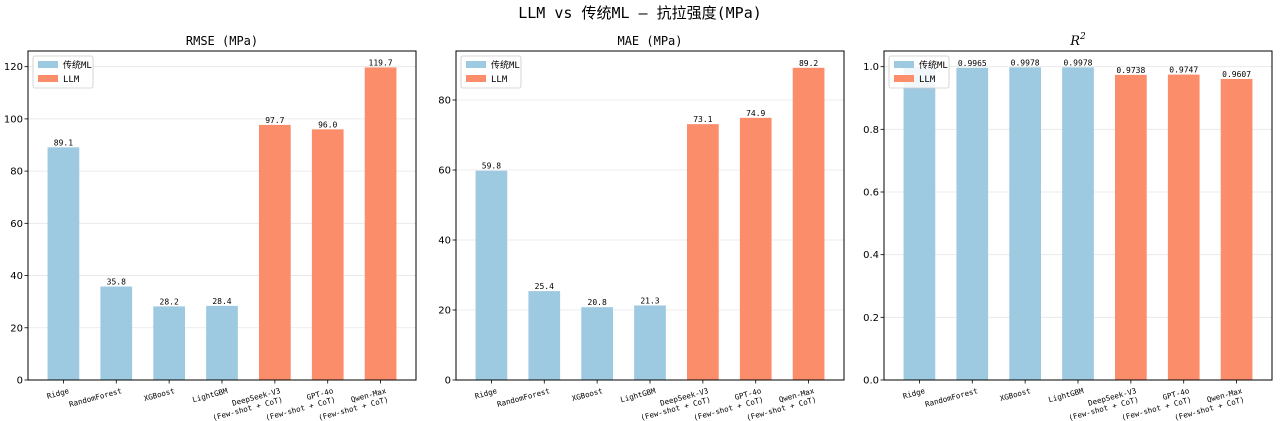  Describe the element at coordinates (1130, 70) in the screenshot. I see `value-label: 0.9738` at that location.